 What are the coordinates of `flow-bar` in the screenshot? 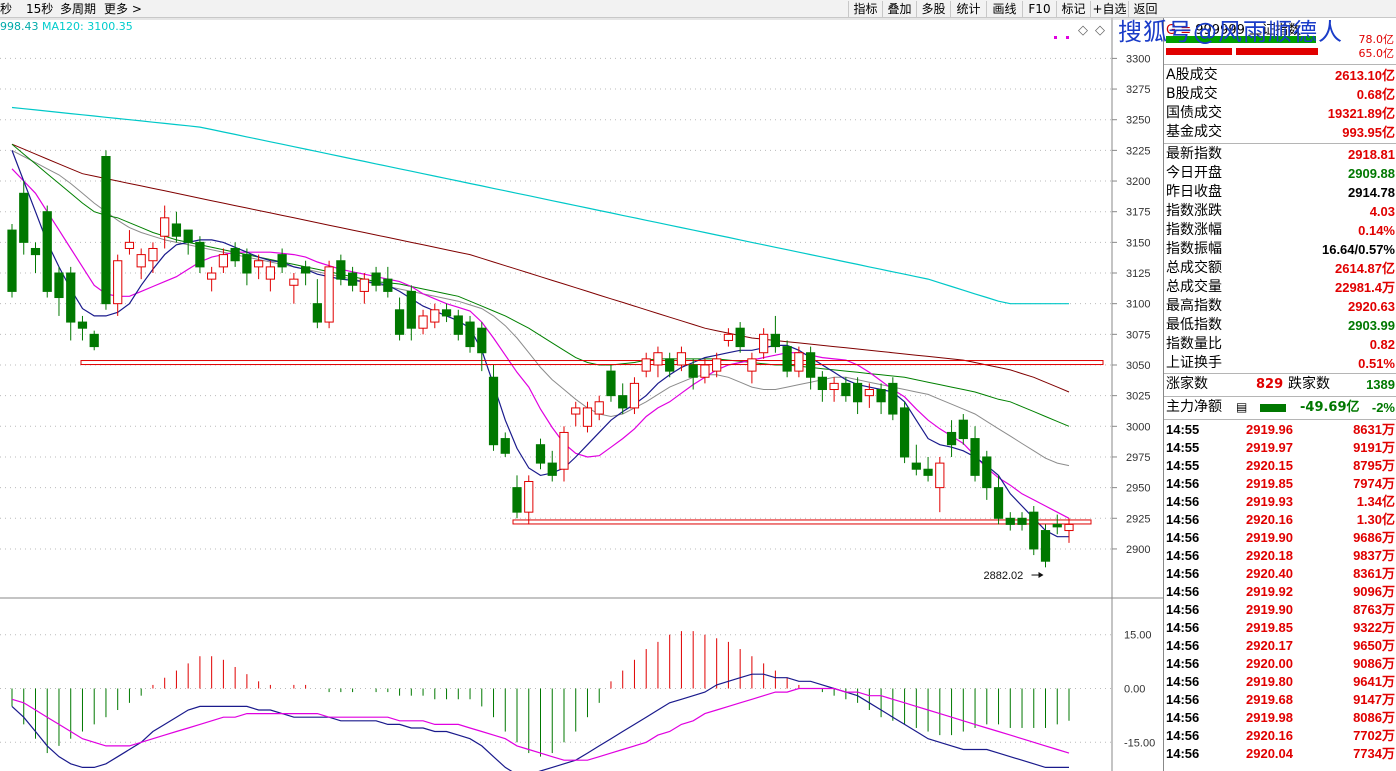 It's located at (1273, 408).